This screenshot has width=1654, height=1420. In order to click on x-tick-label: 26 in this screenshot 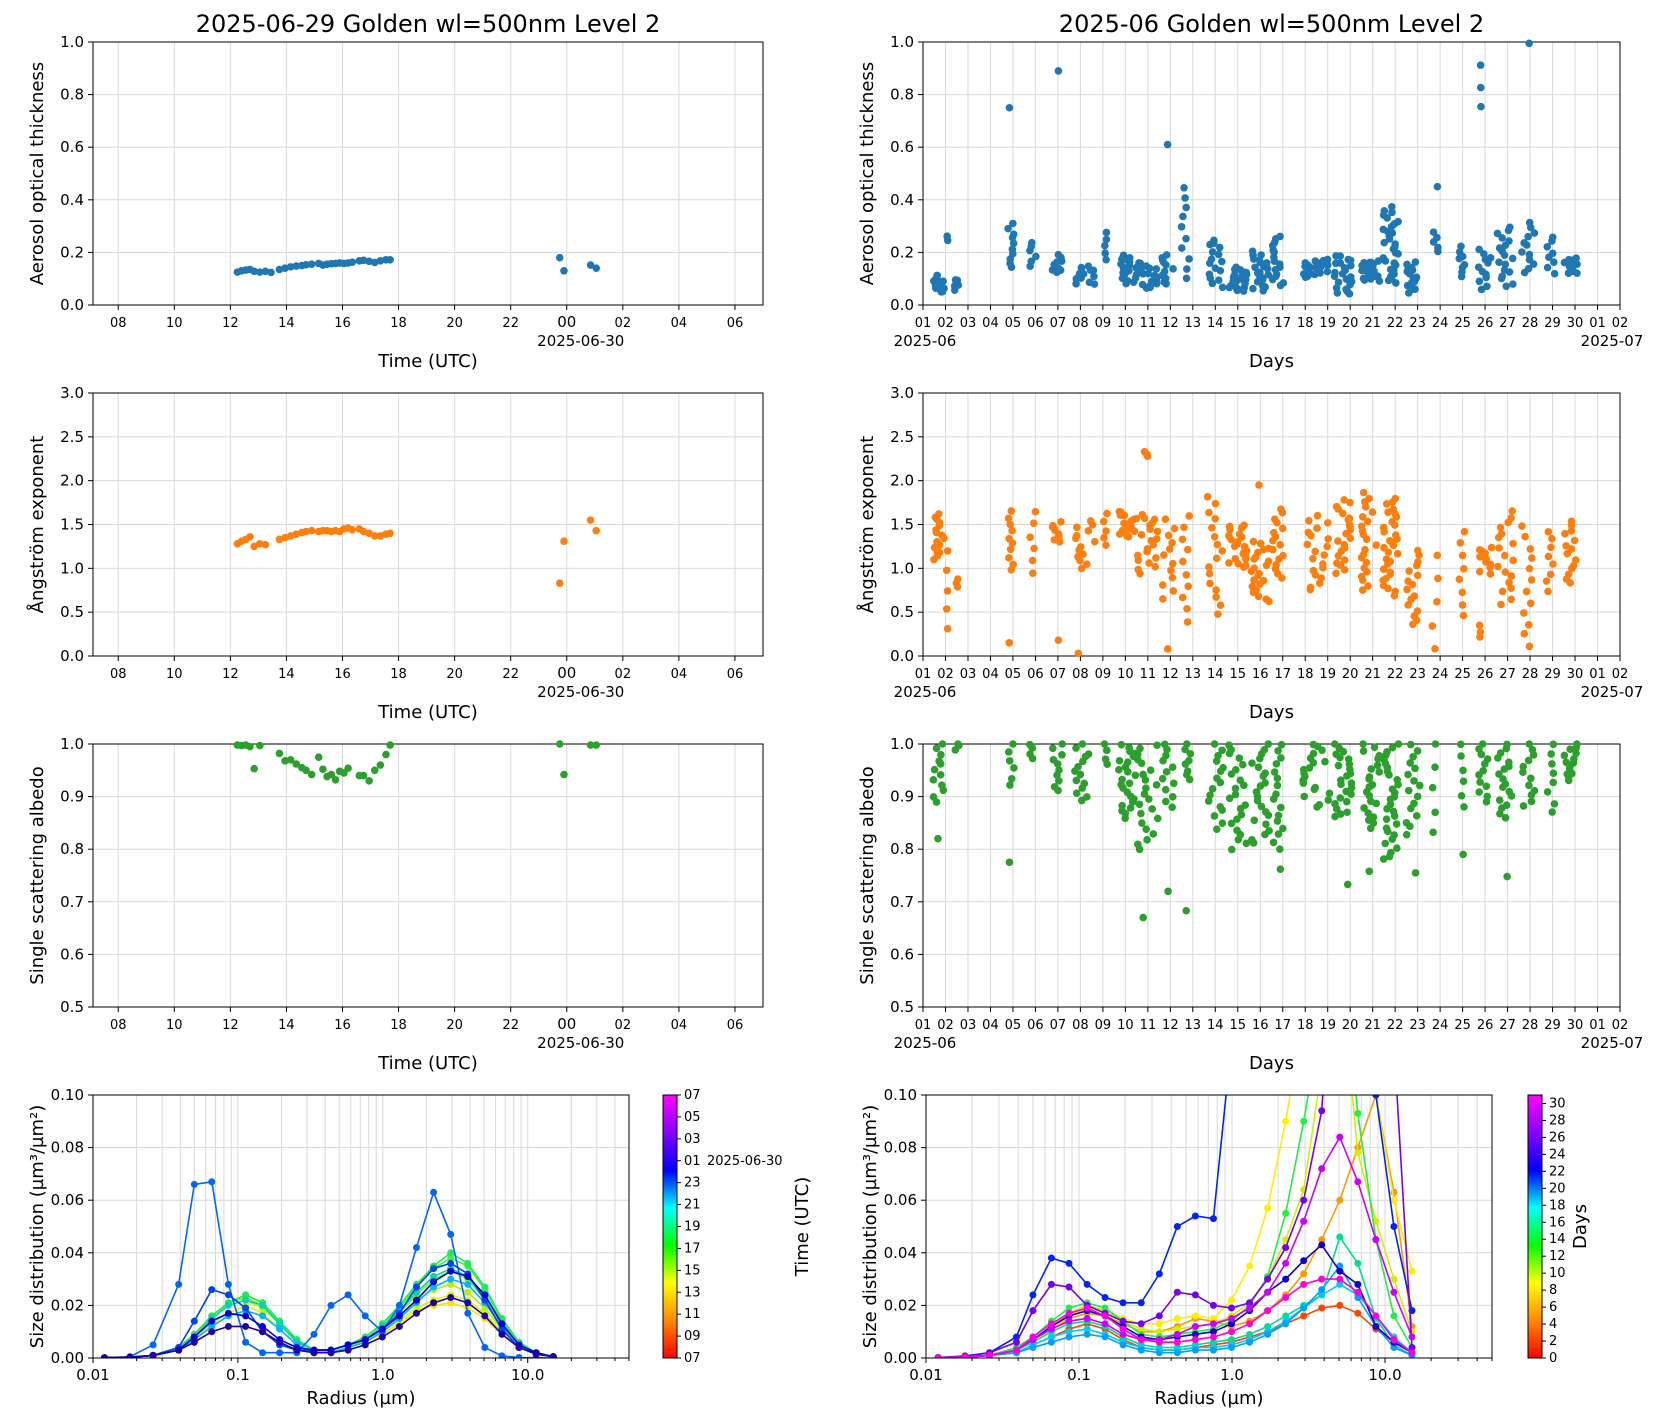, I will do `click(1485, 674)`.